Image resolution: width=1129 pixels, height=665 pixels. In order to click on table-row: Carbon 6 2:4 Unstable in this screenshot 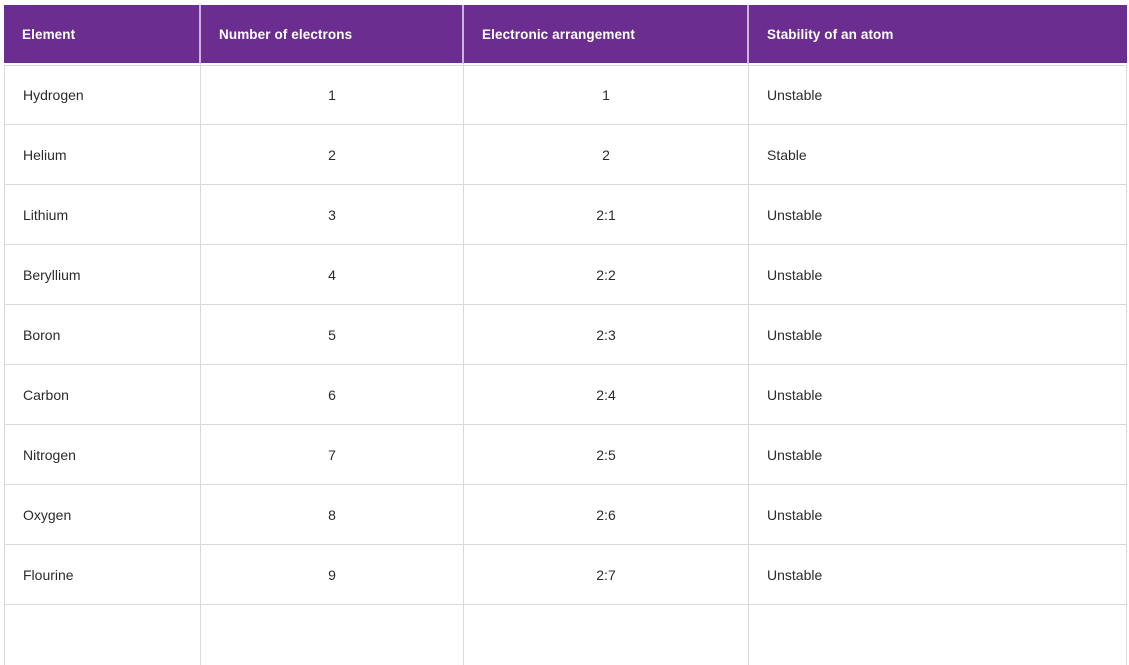, I will do `click(565, 395)`.